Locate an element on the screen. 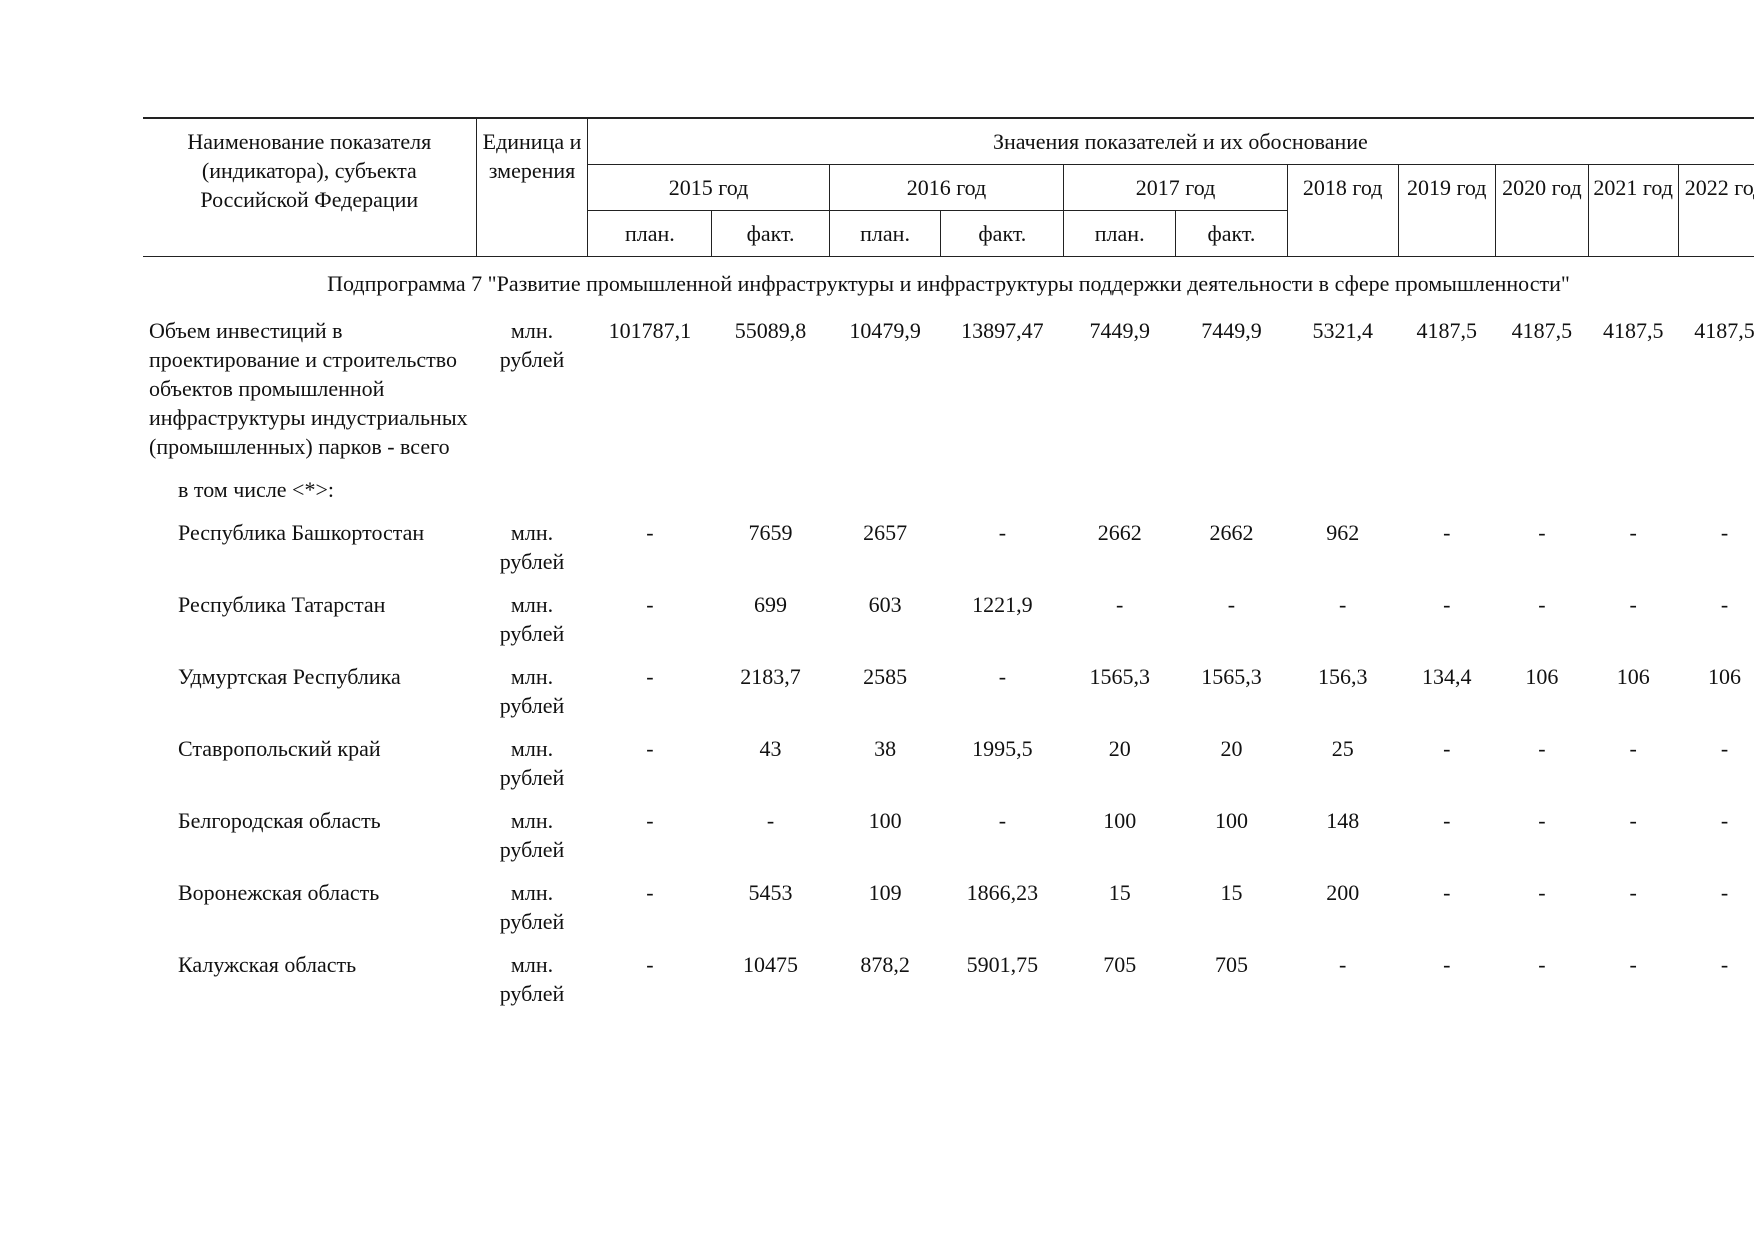 The width and height of the screenshot is (1754, 1240). row-name: Республика Башкортостан is located at coordinates (301, 532).